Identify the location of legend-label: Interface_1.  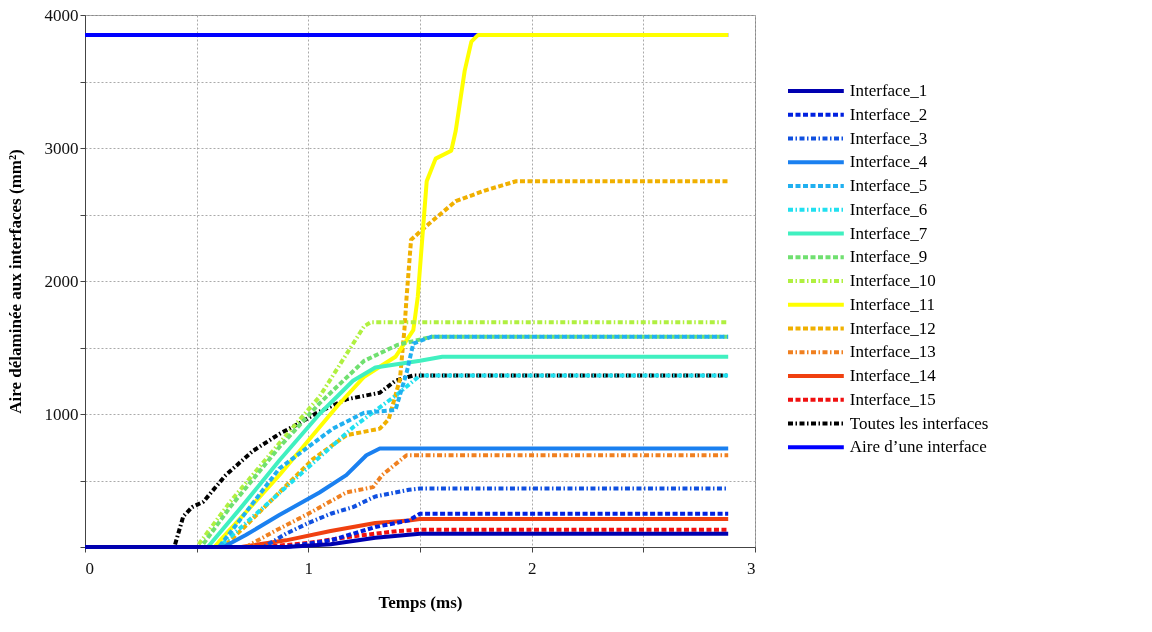
(888, 90).